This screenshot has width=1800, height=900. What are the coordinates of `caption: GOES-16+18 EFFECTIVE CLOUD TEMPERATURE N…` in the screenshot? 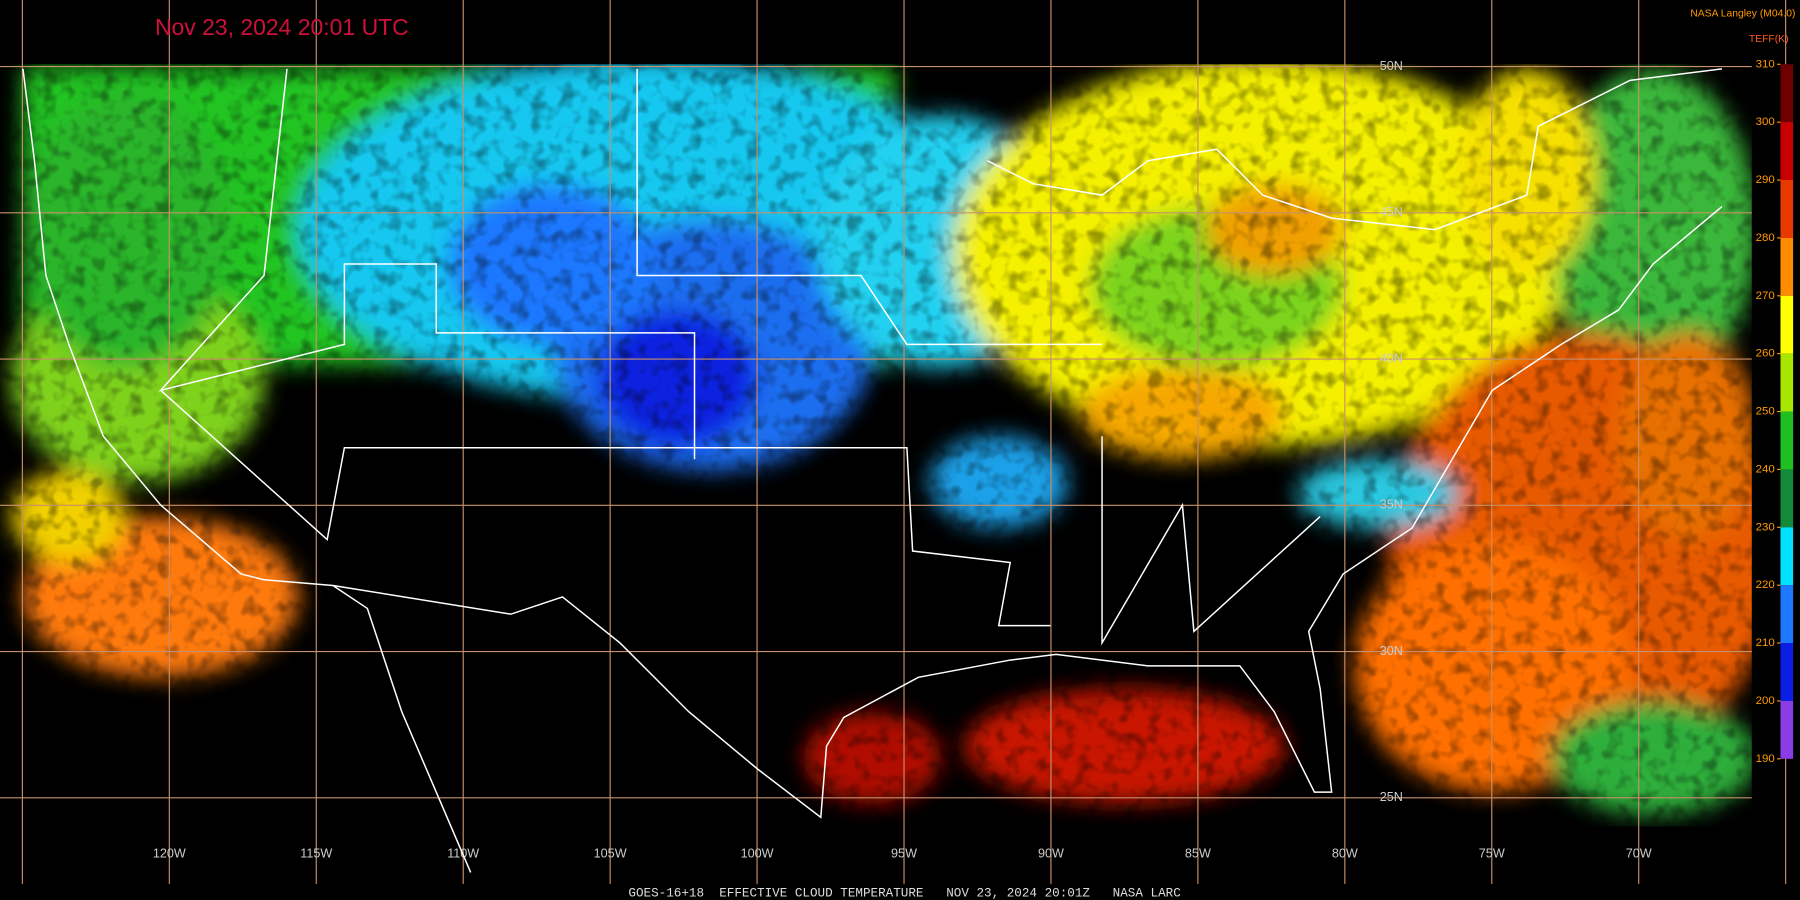 It's located at (904, 892).